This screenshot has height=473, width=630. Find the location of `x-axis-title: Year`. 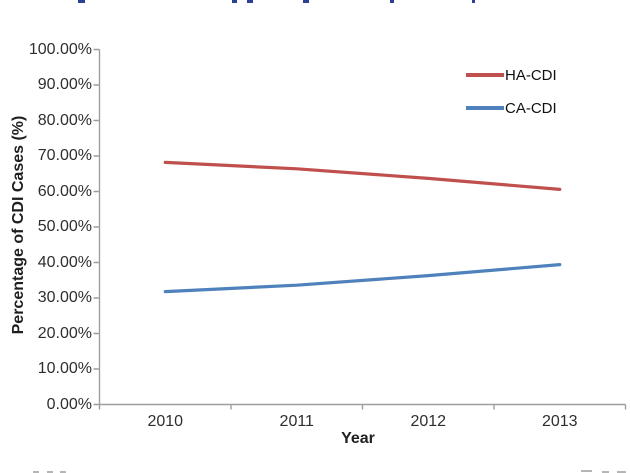

x-axis-title: Year is located at coordinates (358, 438).